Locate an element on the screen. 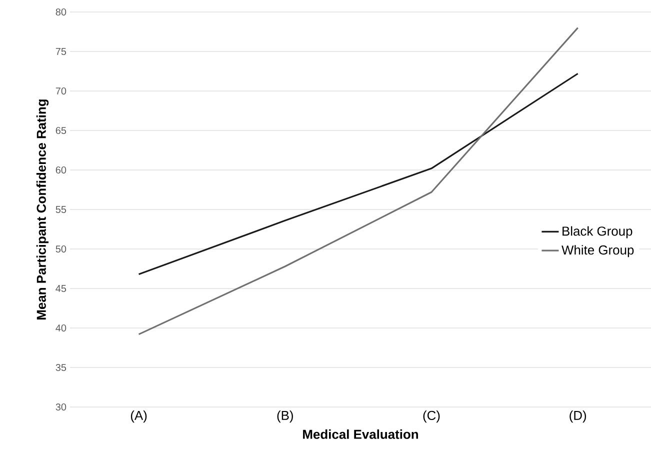 The width and height of the screenshot is (651, 469). legend-label: Black Group is located at coordinates (597, 232).